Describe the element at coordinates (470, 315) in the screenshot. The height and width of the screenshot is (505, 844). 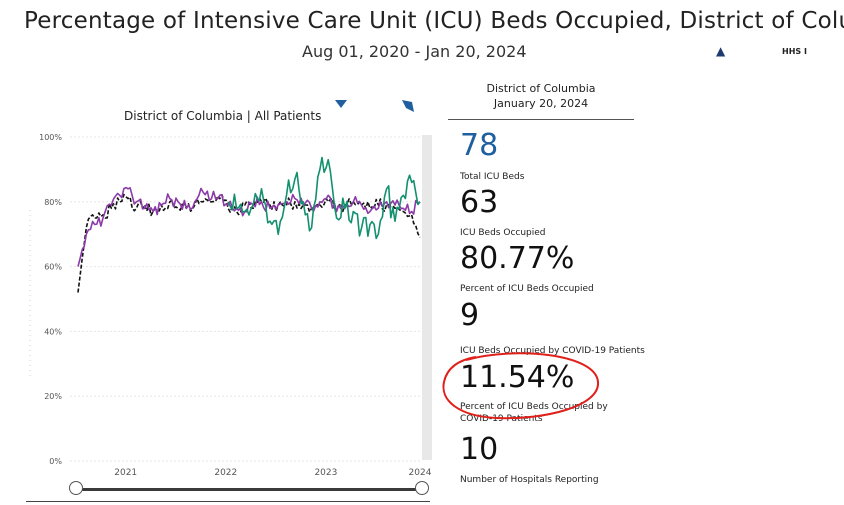
I see `metric-value: 9` at that location.